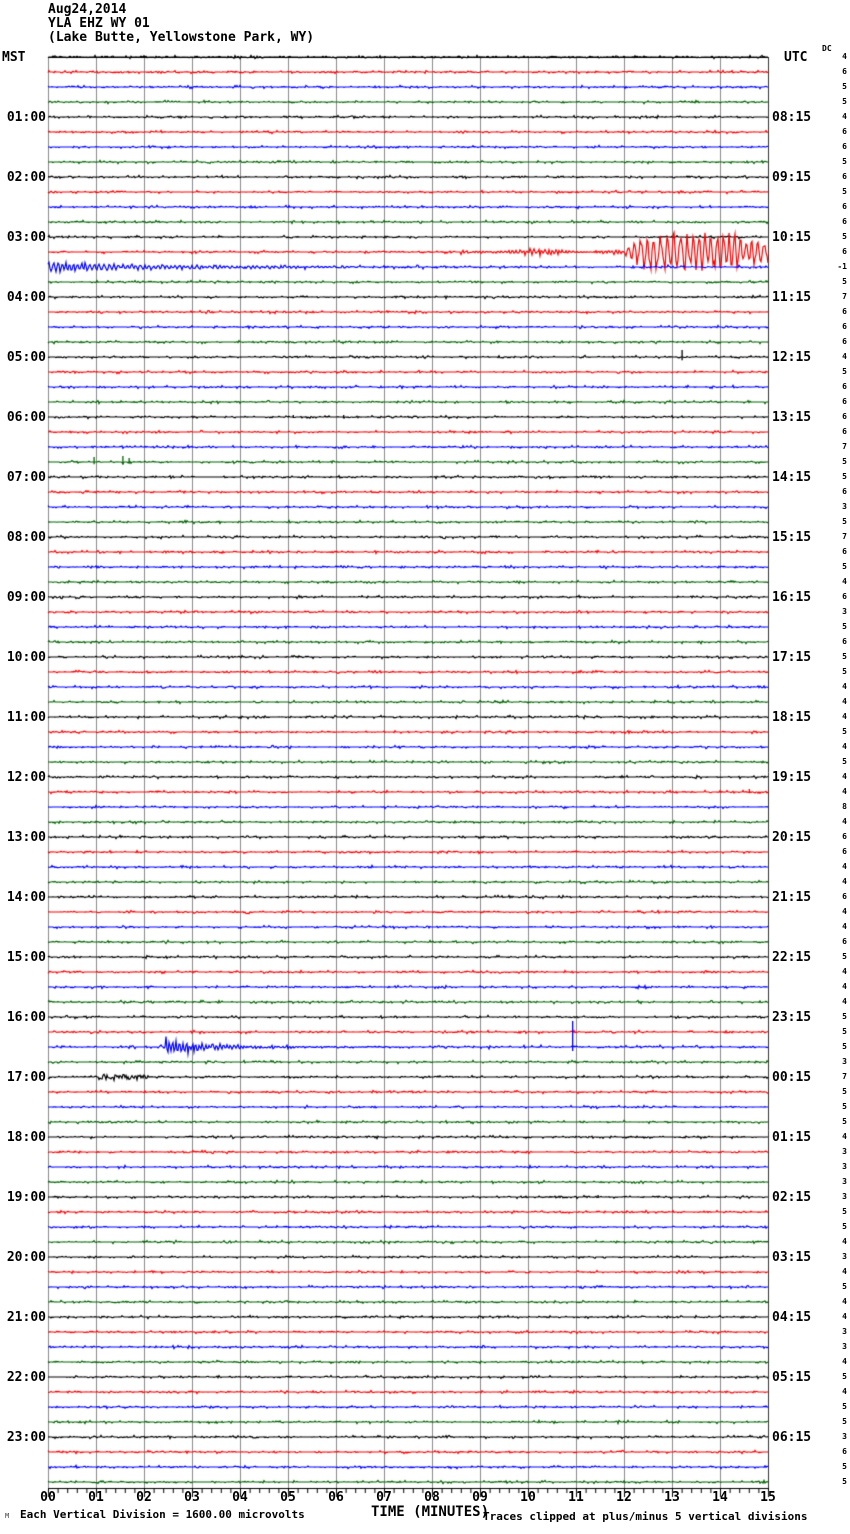 This screenshot has height=1534, width=850. I want to click on mst-hour-label: 16:00, so click(26, 1017).